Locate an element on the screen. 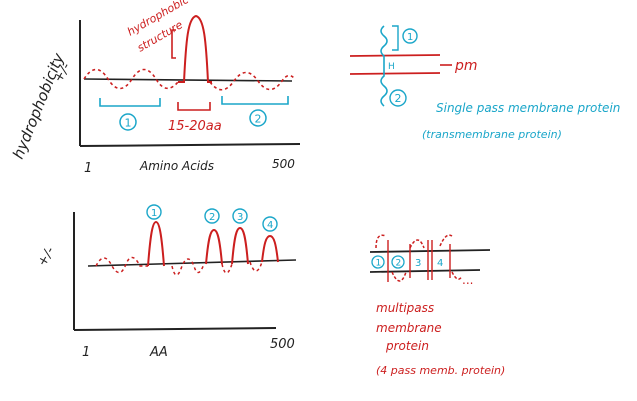 The width and height of the screenshot is (637, 401). multi-pass-segment-2-label: 2 is located at coordinates (399, 264).